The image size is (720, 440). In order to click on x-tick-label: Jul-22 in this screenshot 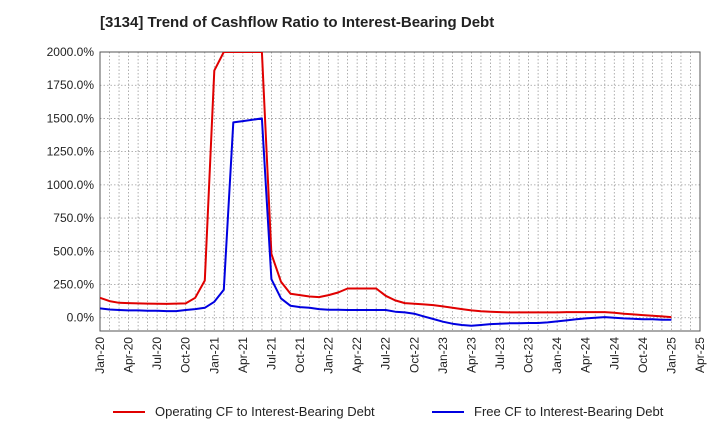, I will do `click(386, 353)`.